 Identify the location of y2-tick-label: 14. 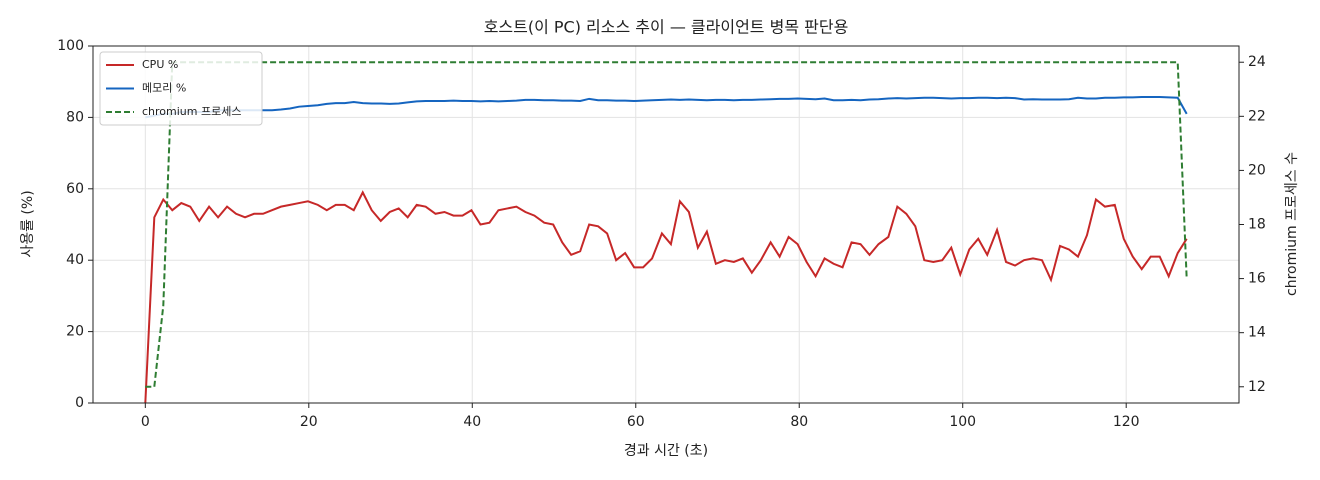
(1257, 333).